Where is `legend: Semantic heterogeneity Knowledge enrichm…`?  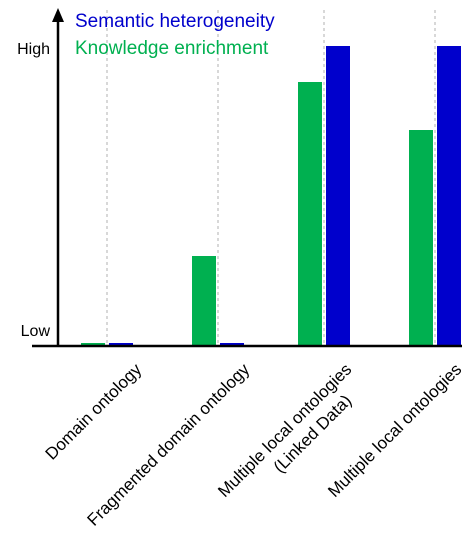 legend: Semantic heterogeneity Knowledge enrichm… is located at coordinates (175, 35).